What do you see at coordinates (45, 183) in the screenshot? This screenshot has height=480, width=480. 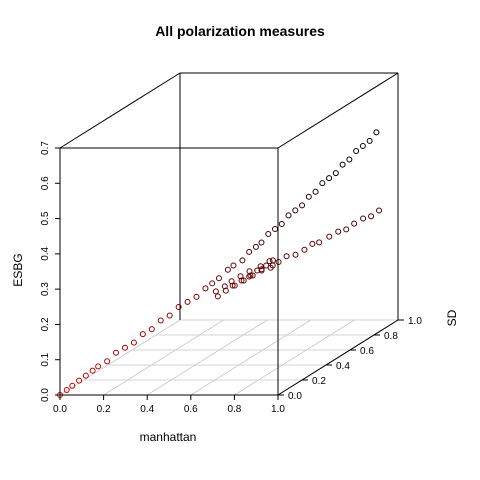 I see `z-tick-label: 0.6` at bounding box center [45, 183].